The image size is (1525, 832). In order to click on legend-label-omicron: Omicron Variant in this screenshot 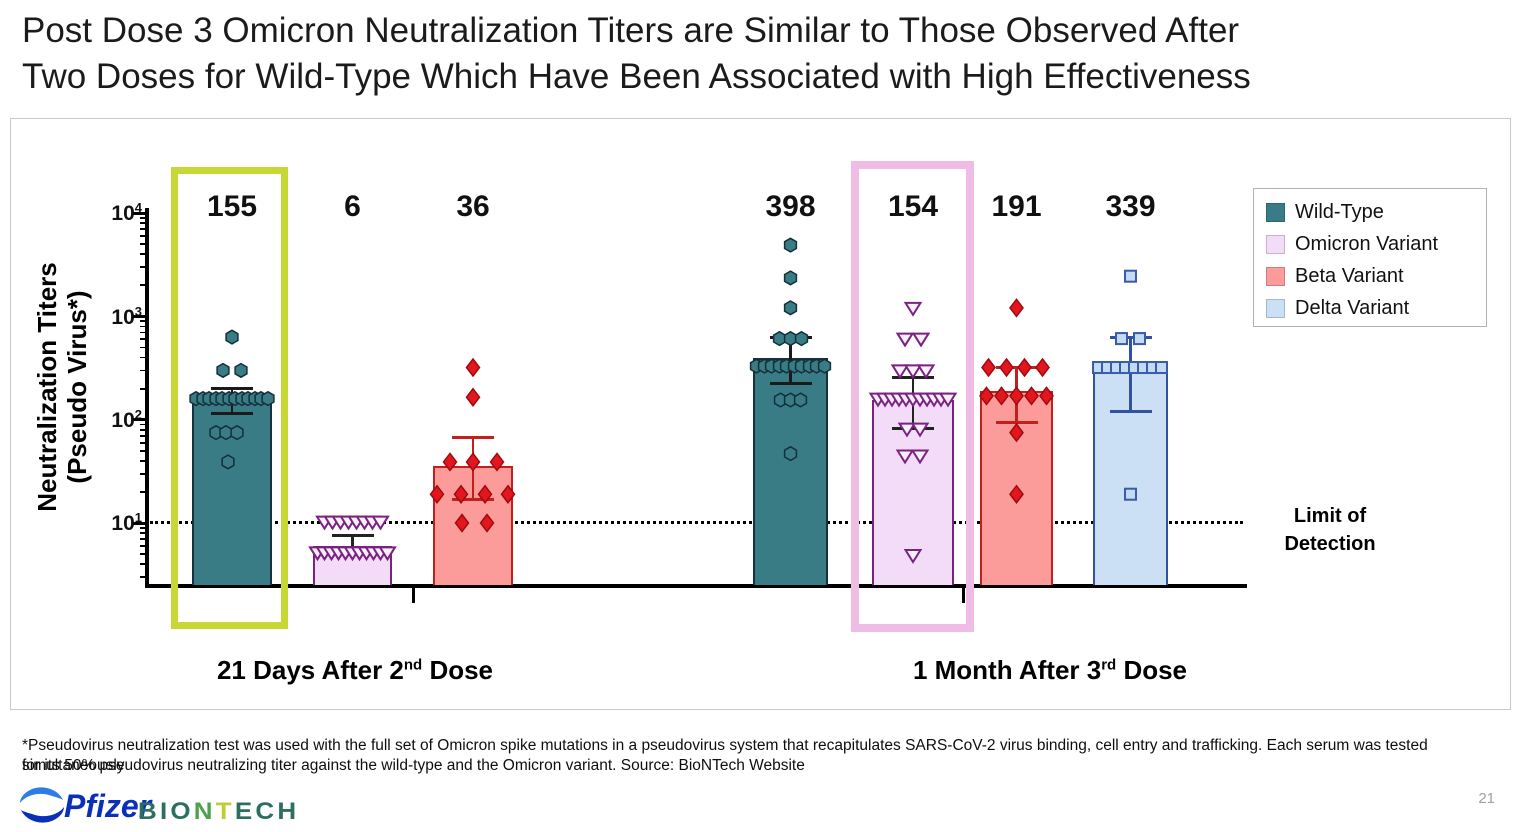, I will do `click(1367, 243)`.